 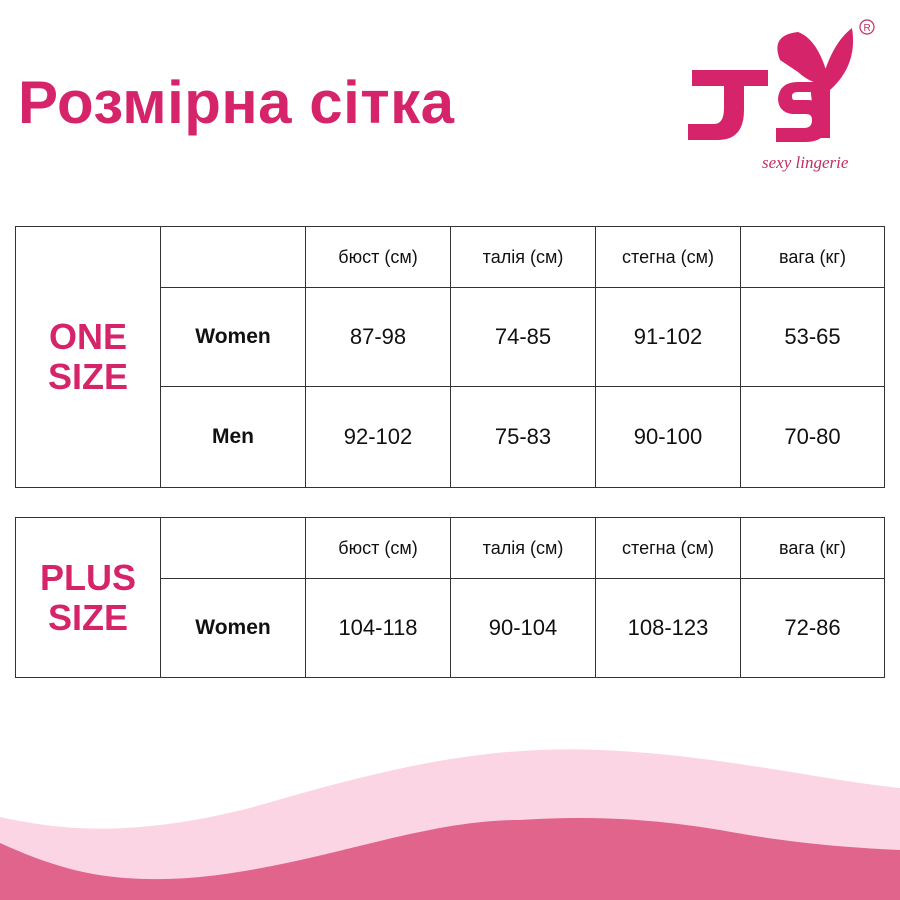 What do you see at coordinates (668, 628) in the screenshot?
I see `cell: 108-123` at bounding box center [668, 628].